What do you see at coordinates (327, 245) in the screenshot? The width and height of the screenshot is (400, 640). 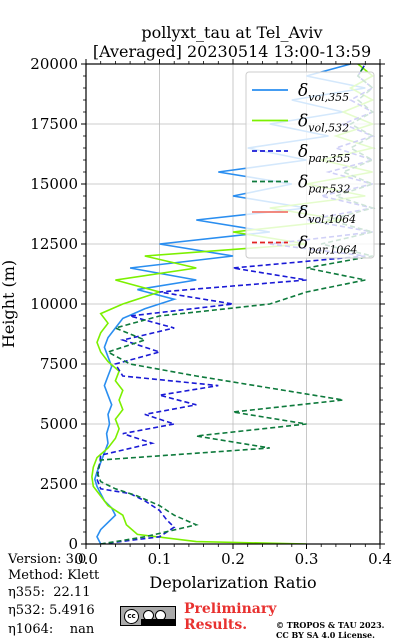 I see `legend-entry-5: δpar,1064` at bounding box center [327, 245].